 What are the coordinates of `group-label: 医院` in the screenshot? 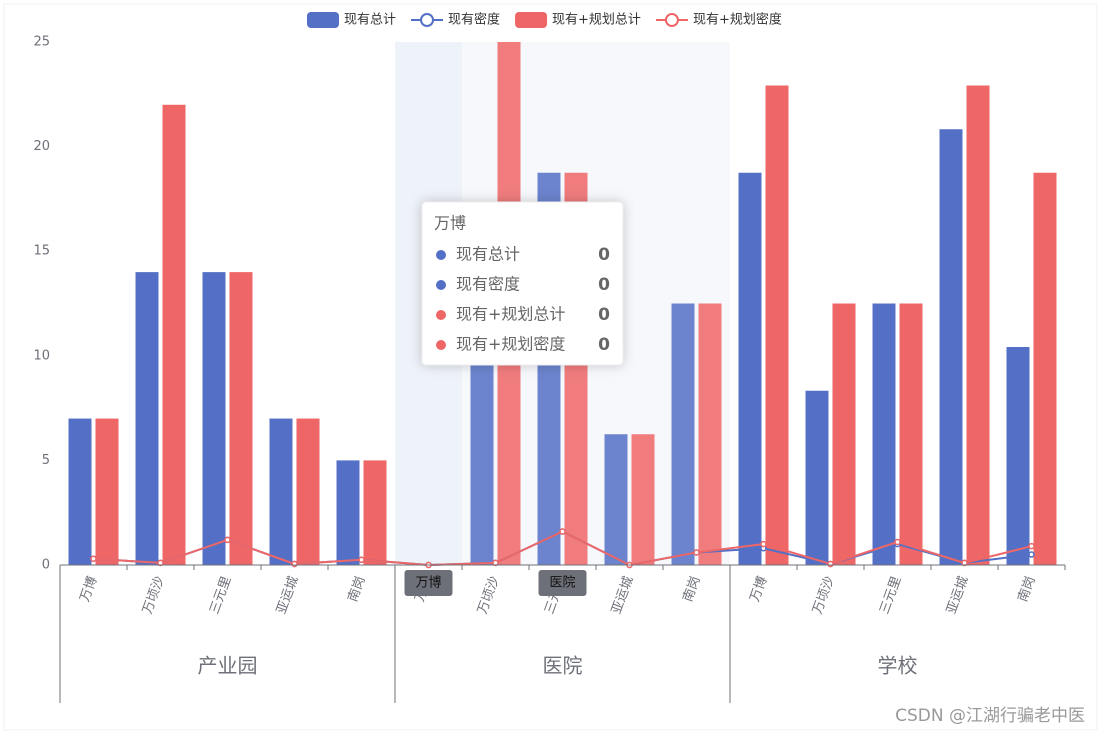 It's located at (563, 666).